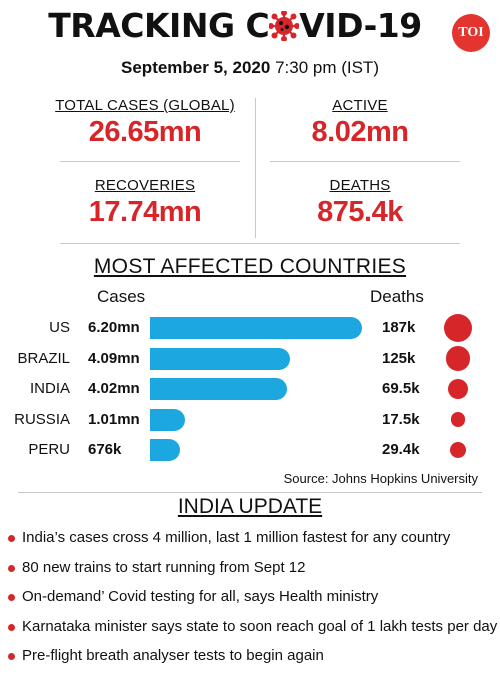  What do you see at coordinates (114, 419) in the screenshot?
I see `cases-value-label: 1.01mn` at bounding box center [114, 419].